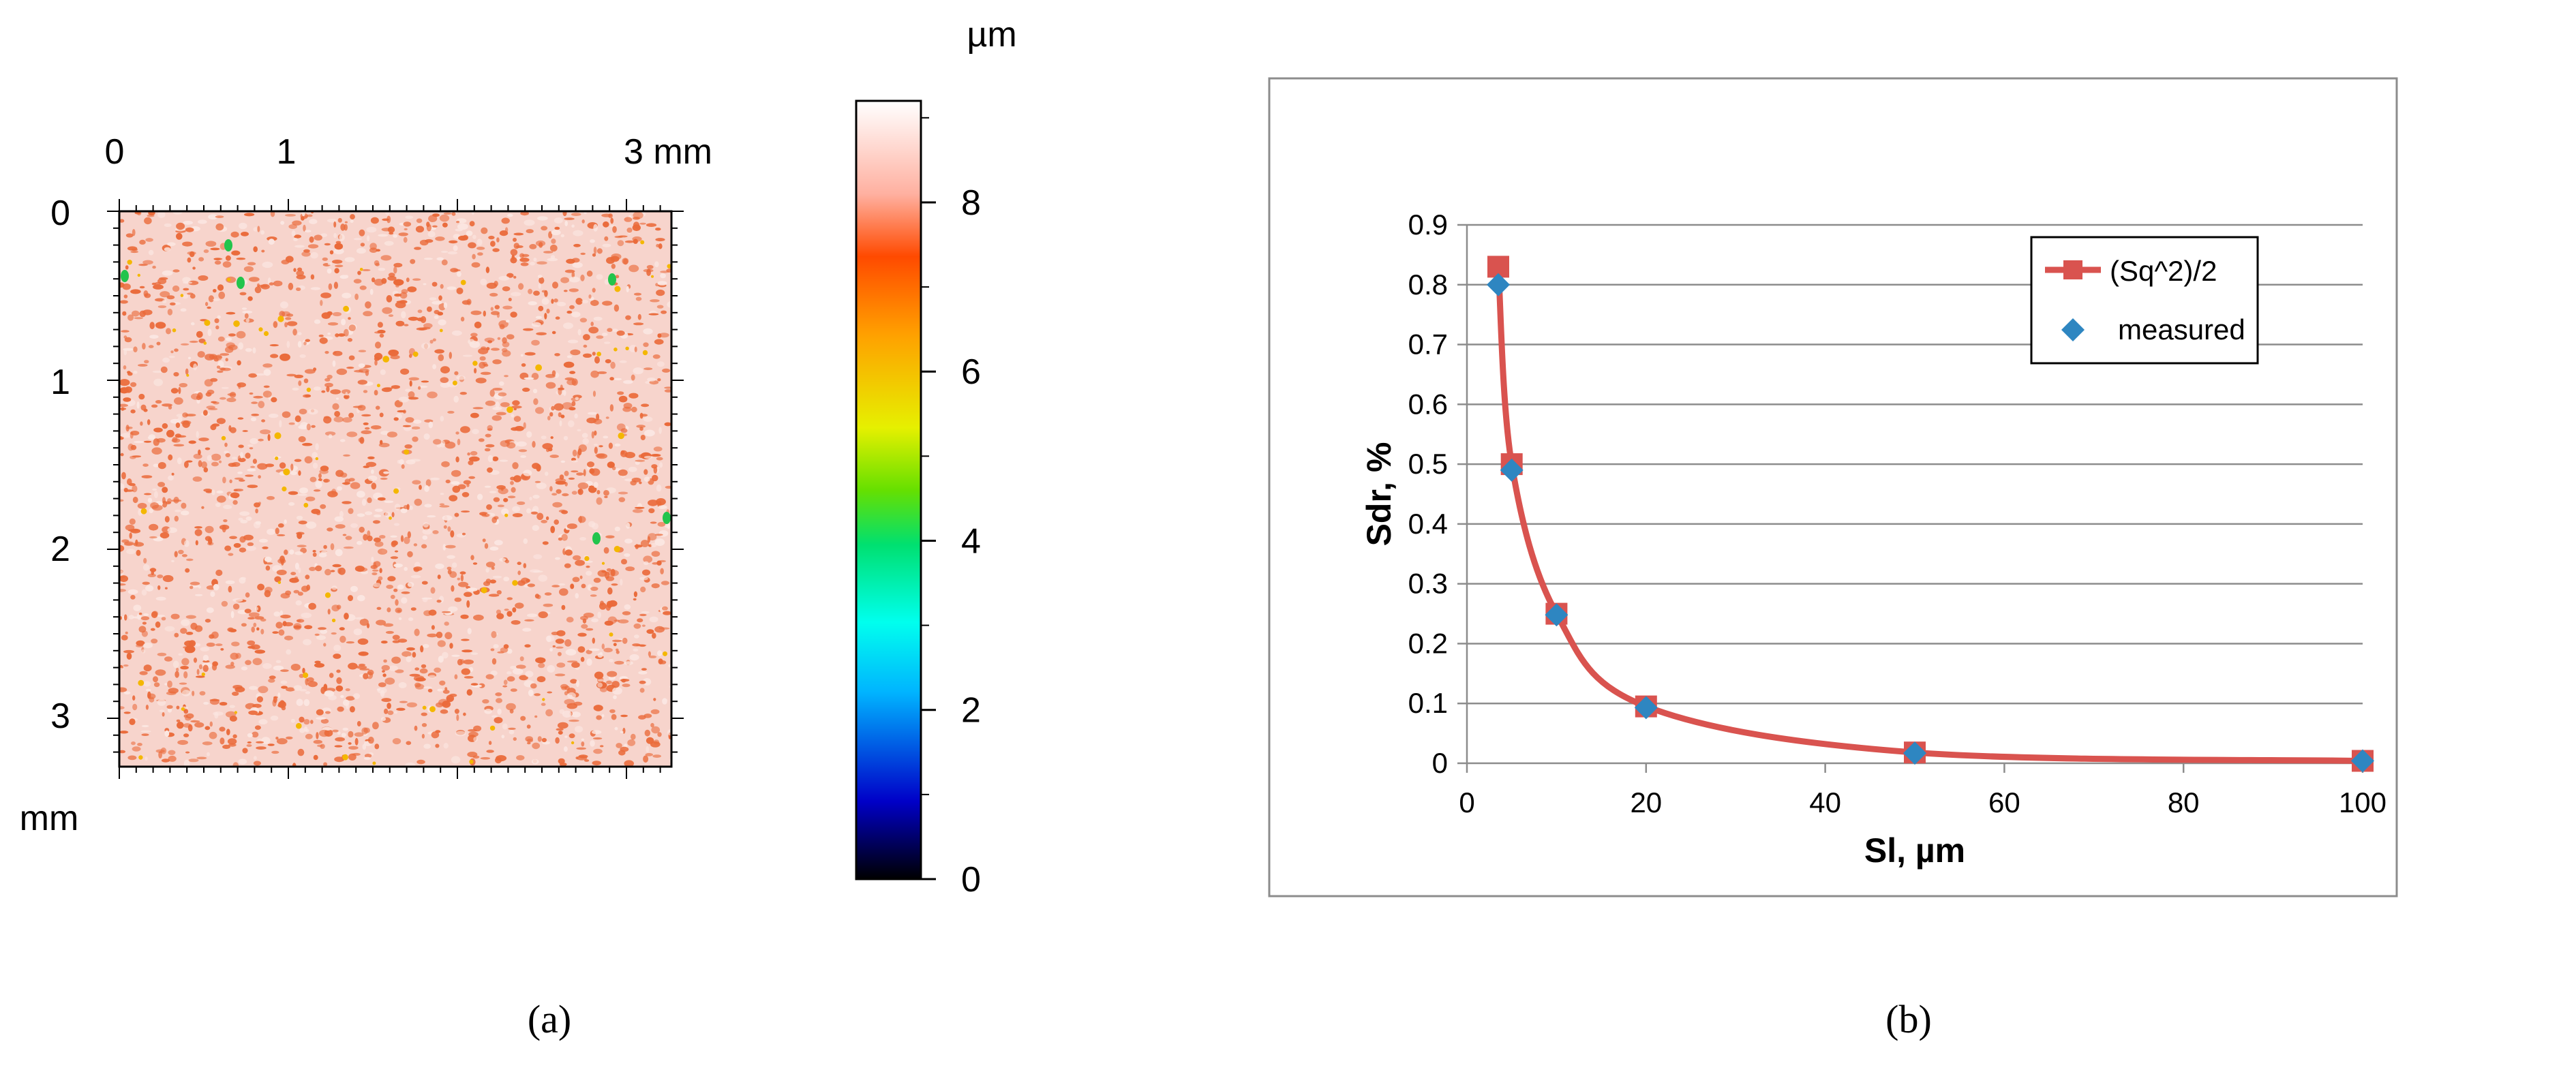  I want to click on y-tick-label: 0.7, so click(1428, 344).